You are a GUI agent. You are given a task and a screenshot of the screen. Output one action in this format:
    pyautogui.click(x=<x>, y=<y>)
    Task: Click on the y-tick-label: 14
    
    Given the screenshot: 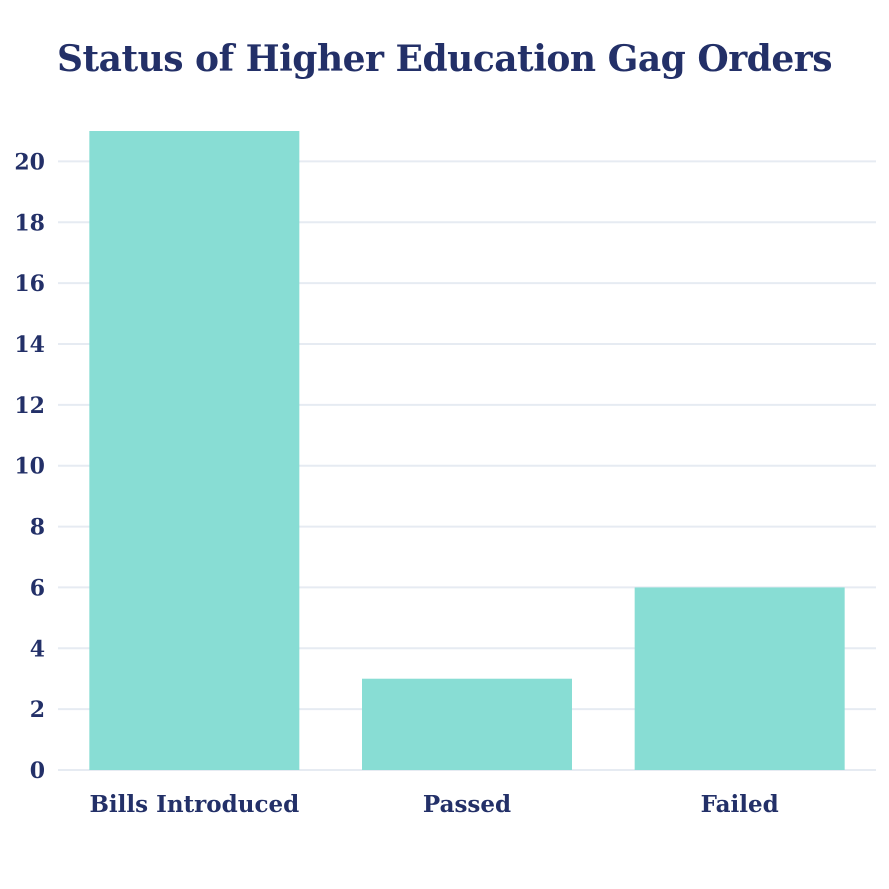 What is the action you would take?
    pyautogui.click(x=29, y=345)
    